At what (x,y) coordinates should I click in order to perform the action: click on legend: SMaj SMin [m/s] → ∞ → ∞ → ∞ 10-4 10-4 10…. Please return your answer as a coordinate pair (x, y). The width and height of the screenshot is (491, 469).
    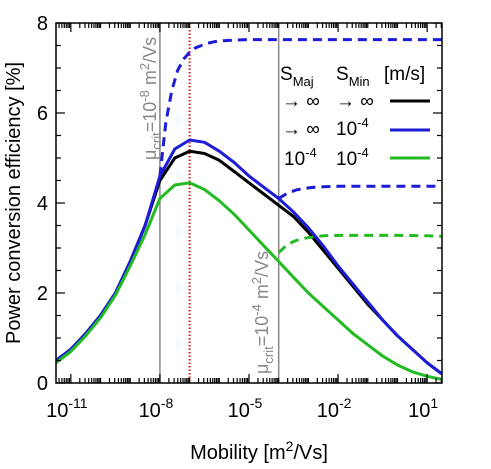
    Looking at the image, I should click on (355, 117).